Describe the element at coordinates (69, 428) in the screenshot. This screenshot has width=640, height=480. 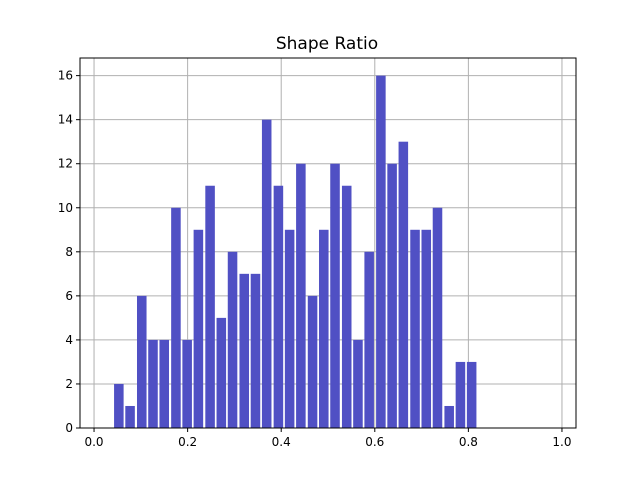
I see `y-tick-label: 0` at that location.